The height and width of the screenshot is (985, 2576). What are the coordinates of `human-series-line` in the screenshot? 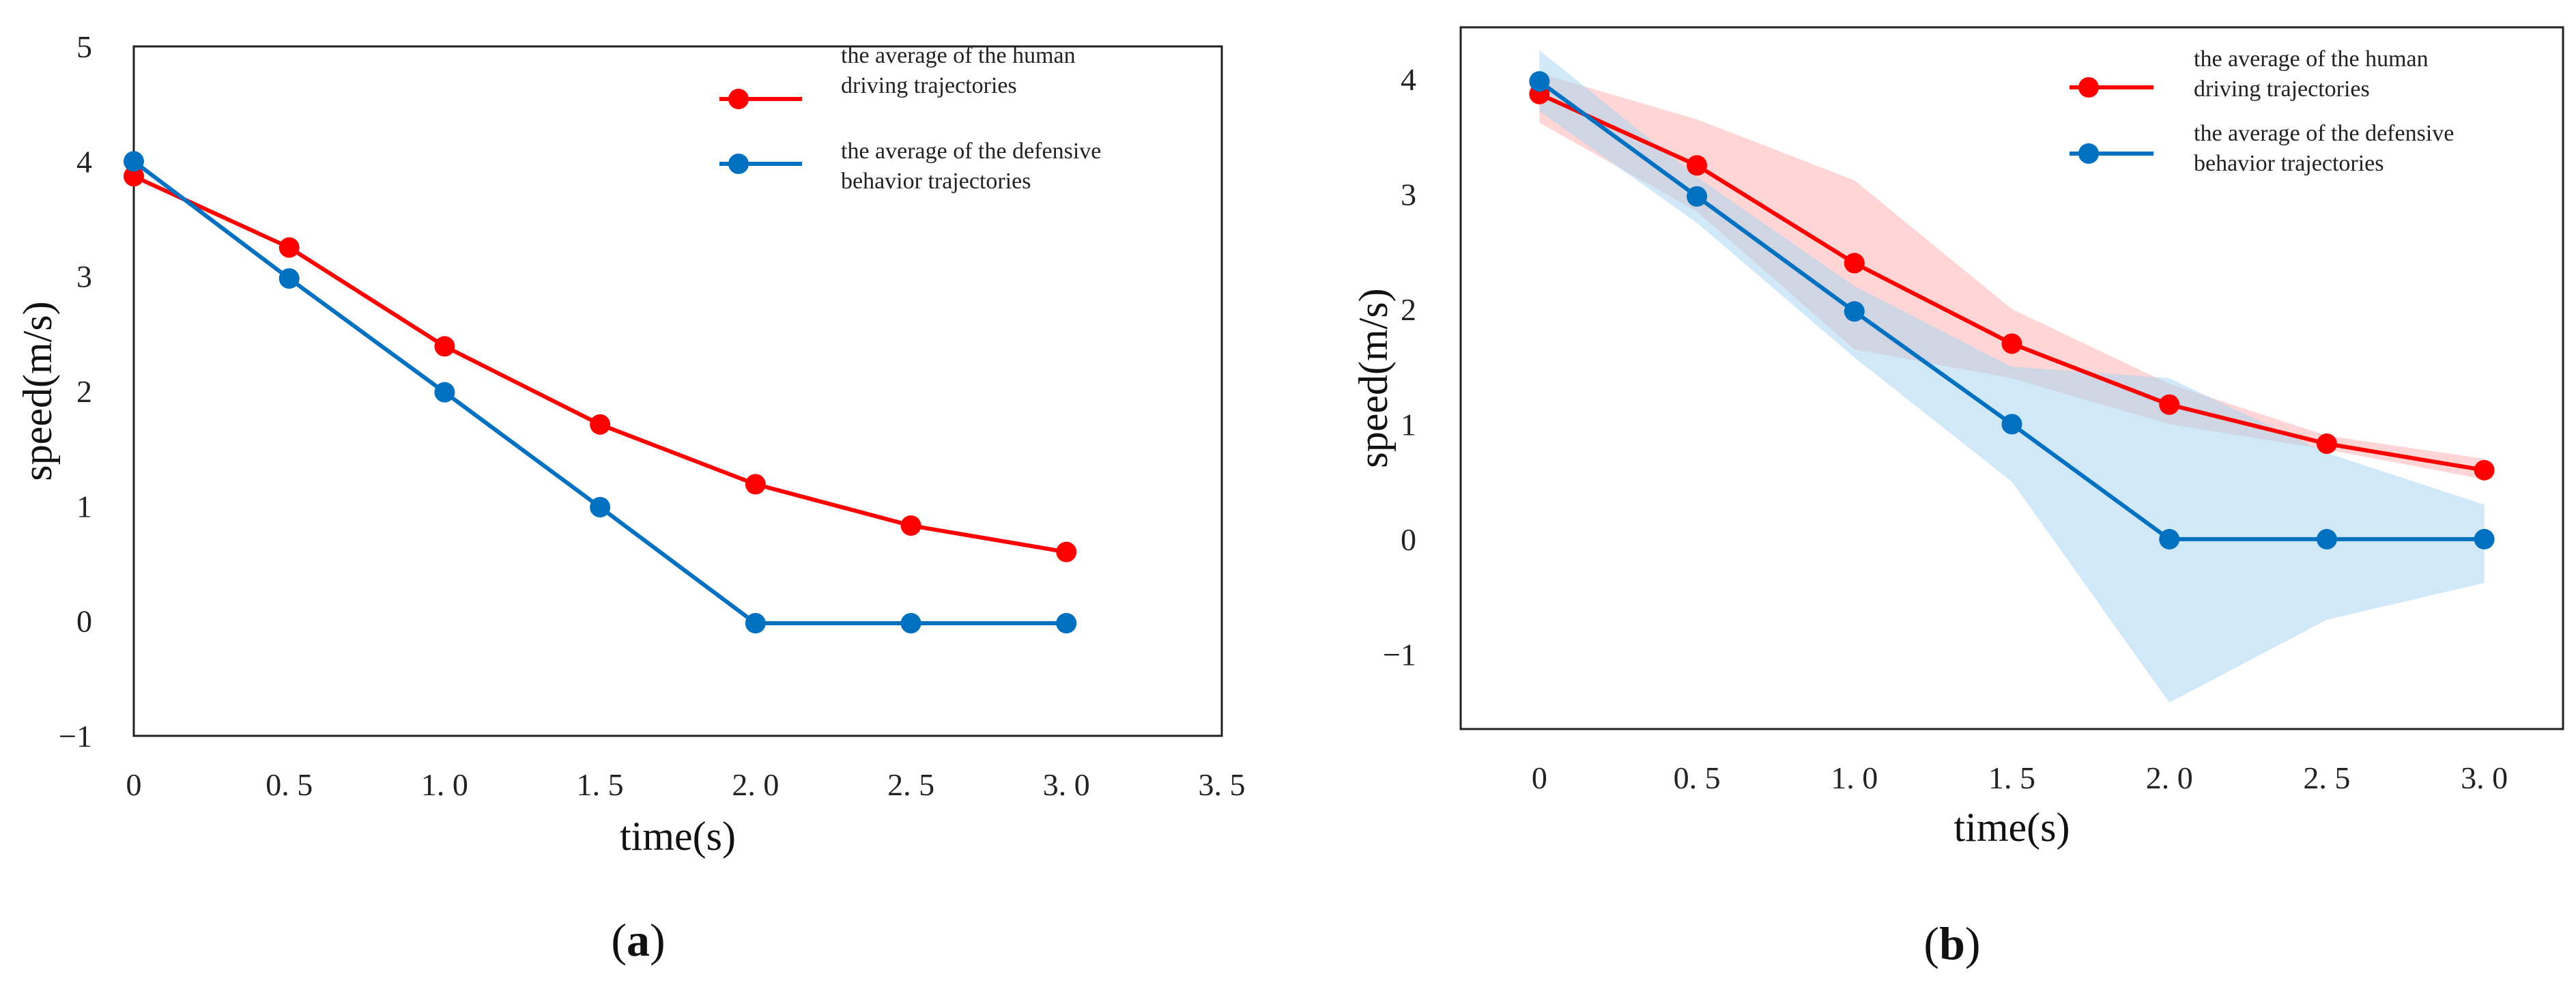 It's located at (599, 364).